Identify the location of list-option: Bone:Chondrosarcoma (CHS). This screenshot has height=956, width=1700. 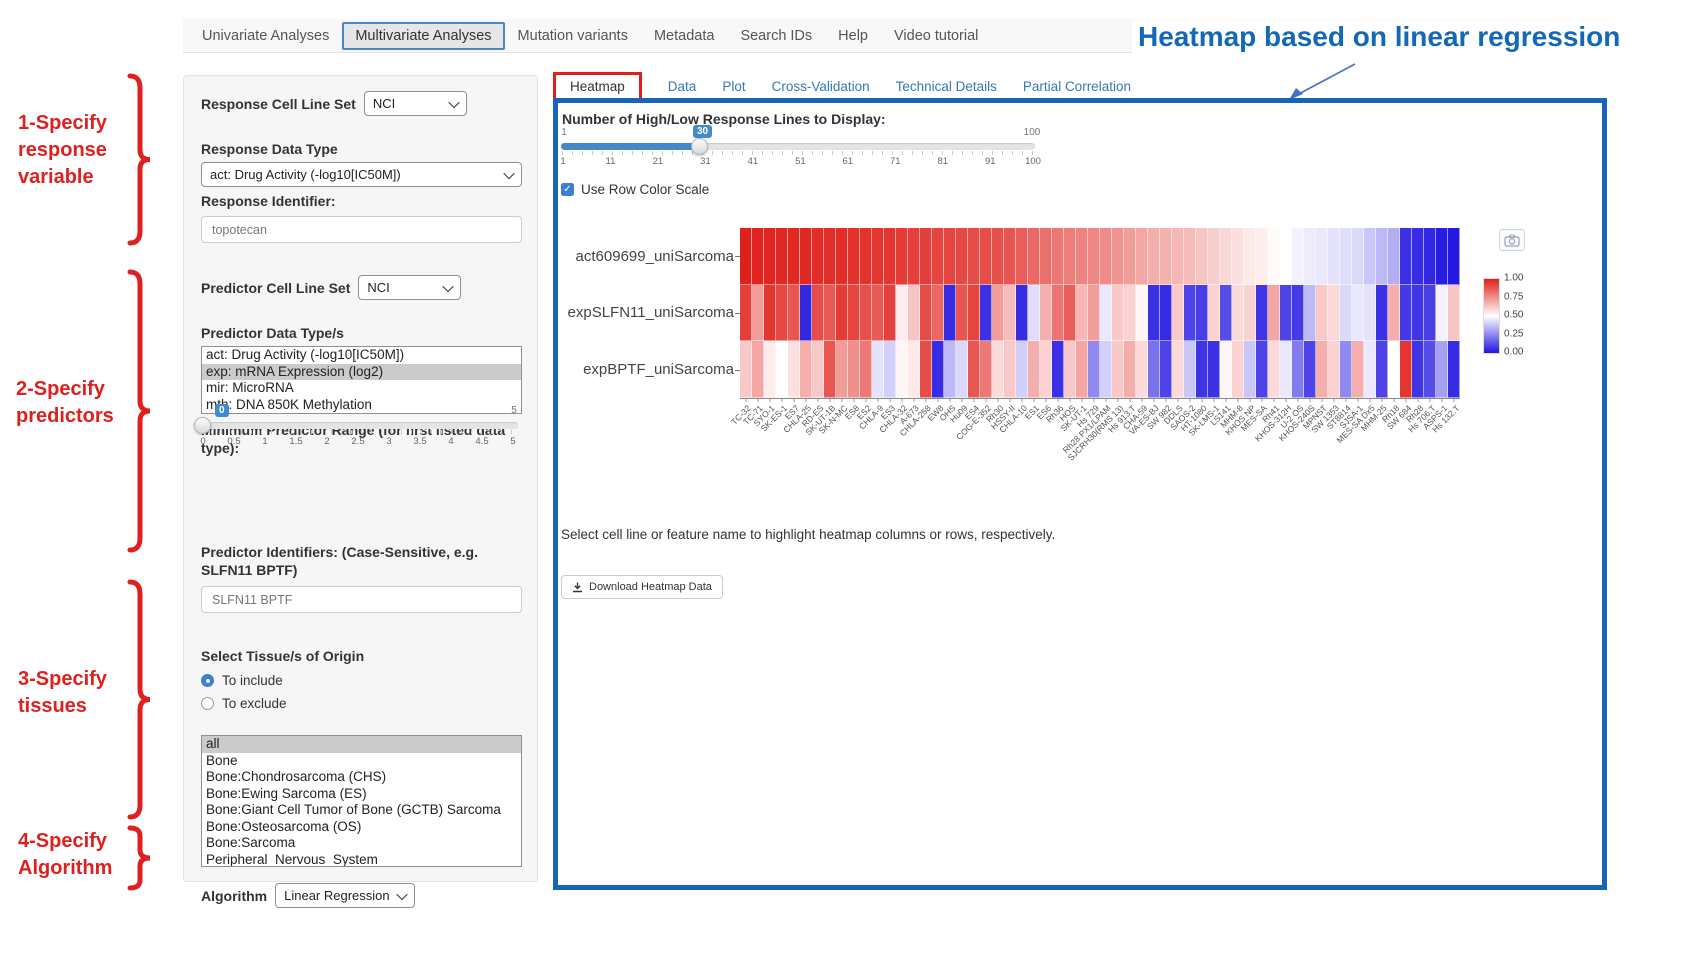
(296, 776).